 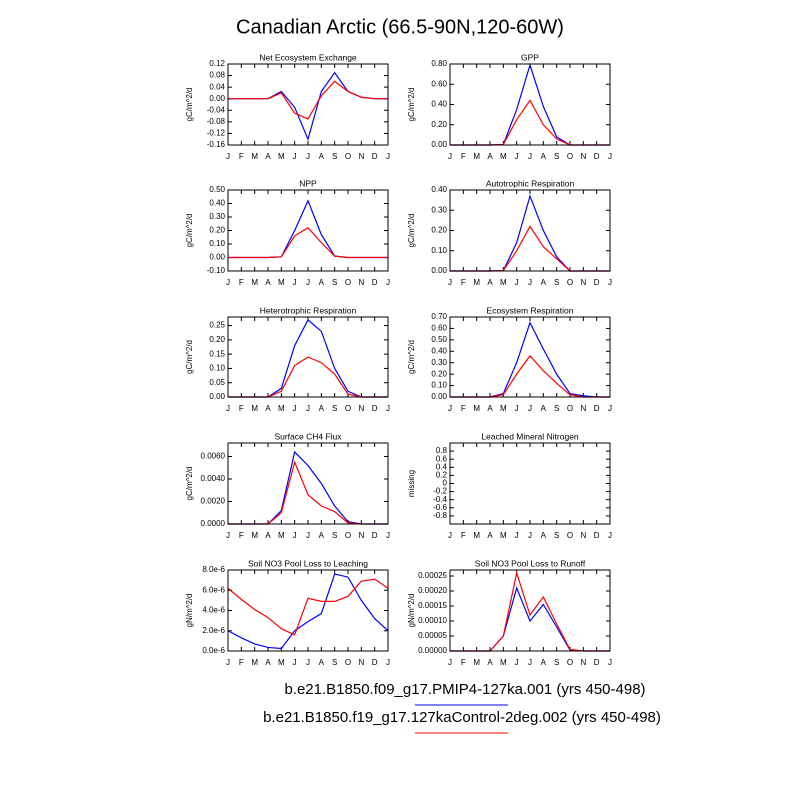 What do you see at coordinates (439, 350) in the screenshot?
I see `y-tick-label: 0.40` at bounding box center [439, 350].